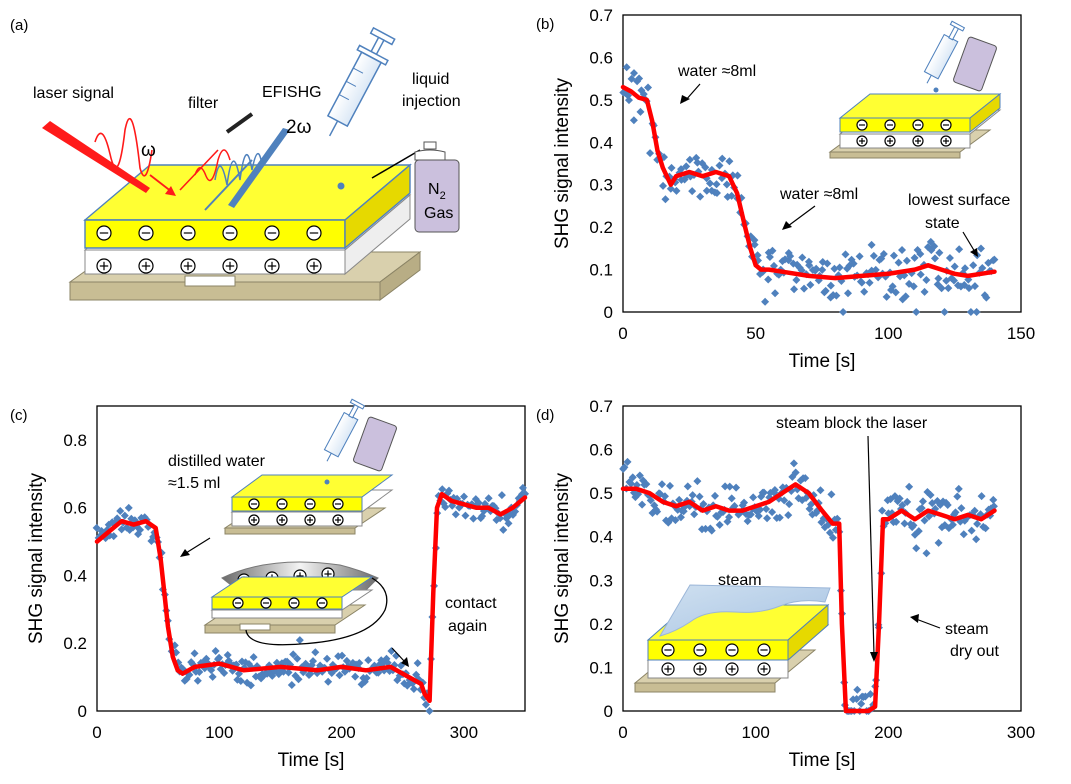 This screenshot has height=784, width=1071. Describe the element at coordinates (601, 450) in the screenshot. I see `y-tick-label: 0.6` at that location.